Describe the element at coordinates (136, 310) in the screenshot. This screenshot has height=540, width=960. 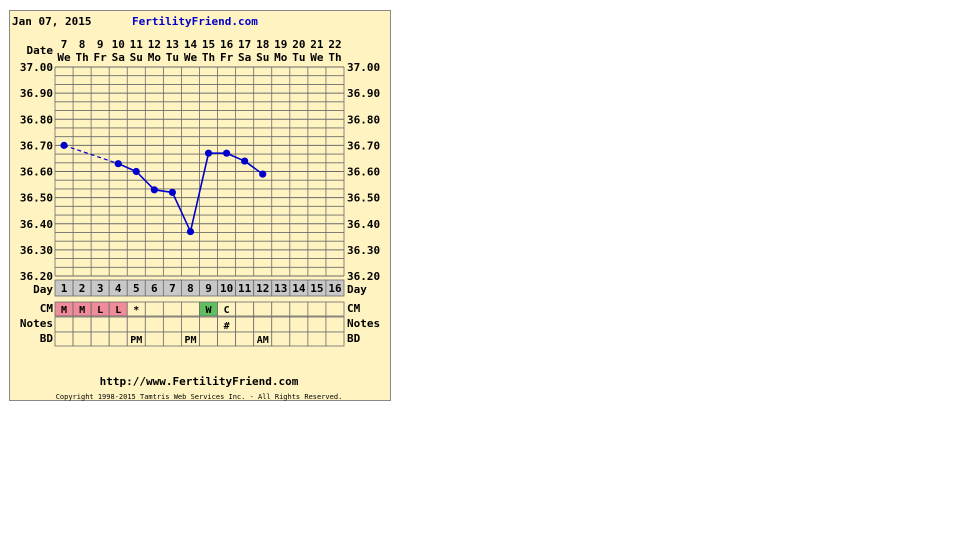
I see `cm-cell-value: *` at that location.